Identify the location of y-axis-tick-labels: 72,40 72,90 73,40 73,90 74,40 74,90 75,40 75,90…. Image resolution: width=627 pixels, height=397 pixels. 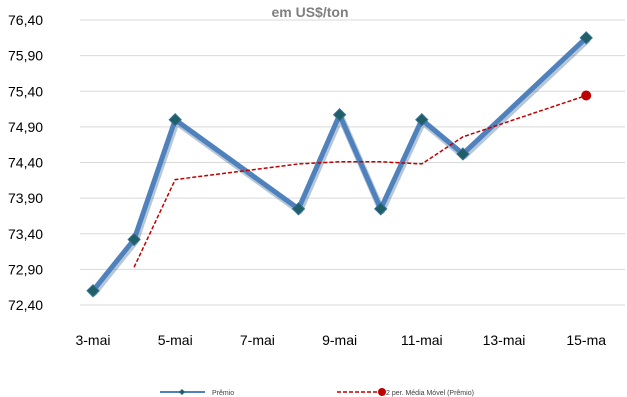
(25, 162).